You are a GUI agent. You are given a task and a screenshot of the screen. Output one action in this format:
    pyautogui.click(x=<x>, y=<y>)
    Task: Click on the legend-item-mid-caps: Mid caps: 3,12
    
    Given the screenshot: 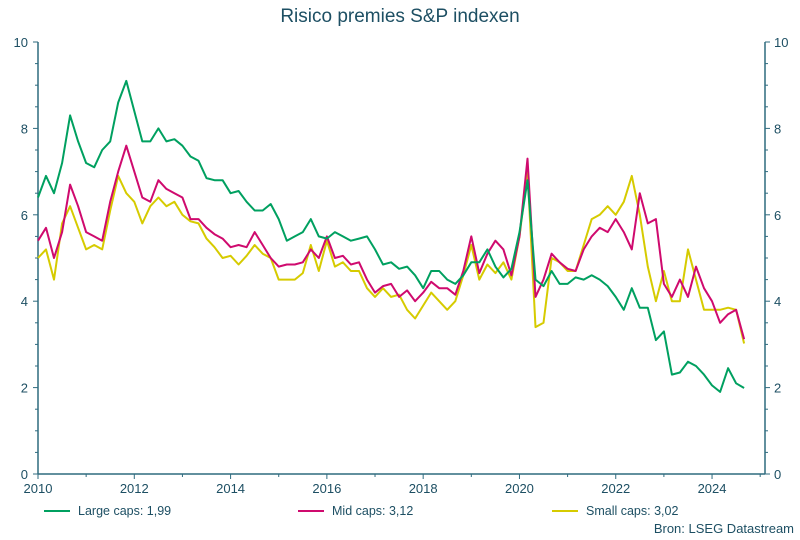 What is the action you would take?
    pyautogui.click(x=355, y=511)
    